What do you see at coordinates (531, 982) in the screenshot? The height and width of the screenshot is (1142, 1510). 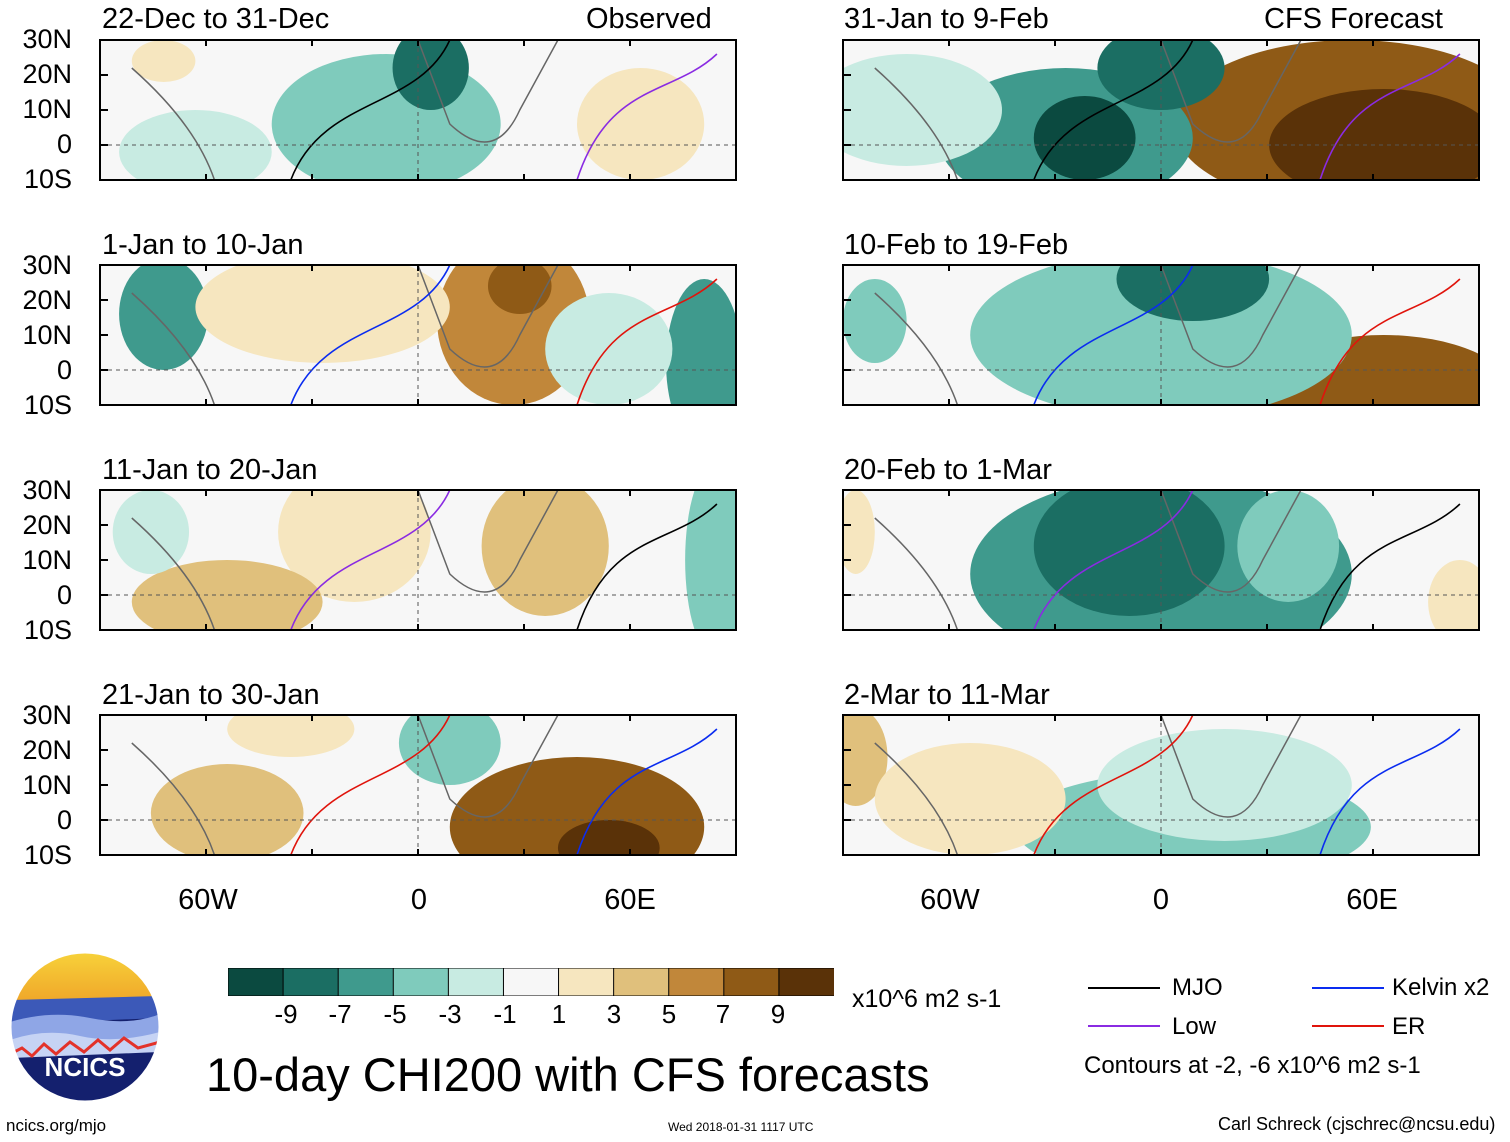 I see `colorbar` at bounding box center [531, 982].